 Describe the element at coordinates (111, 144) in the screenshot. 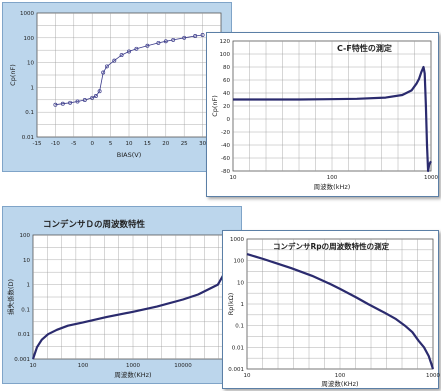

I see `x-tick-label: 5` at that location.